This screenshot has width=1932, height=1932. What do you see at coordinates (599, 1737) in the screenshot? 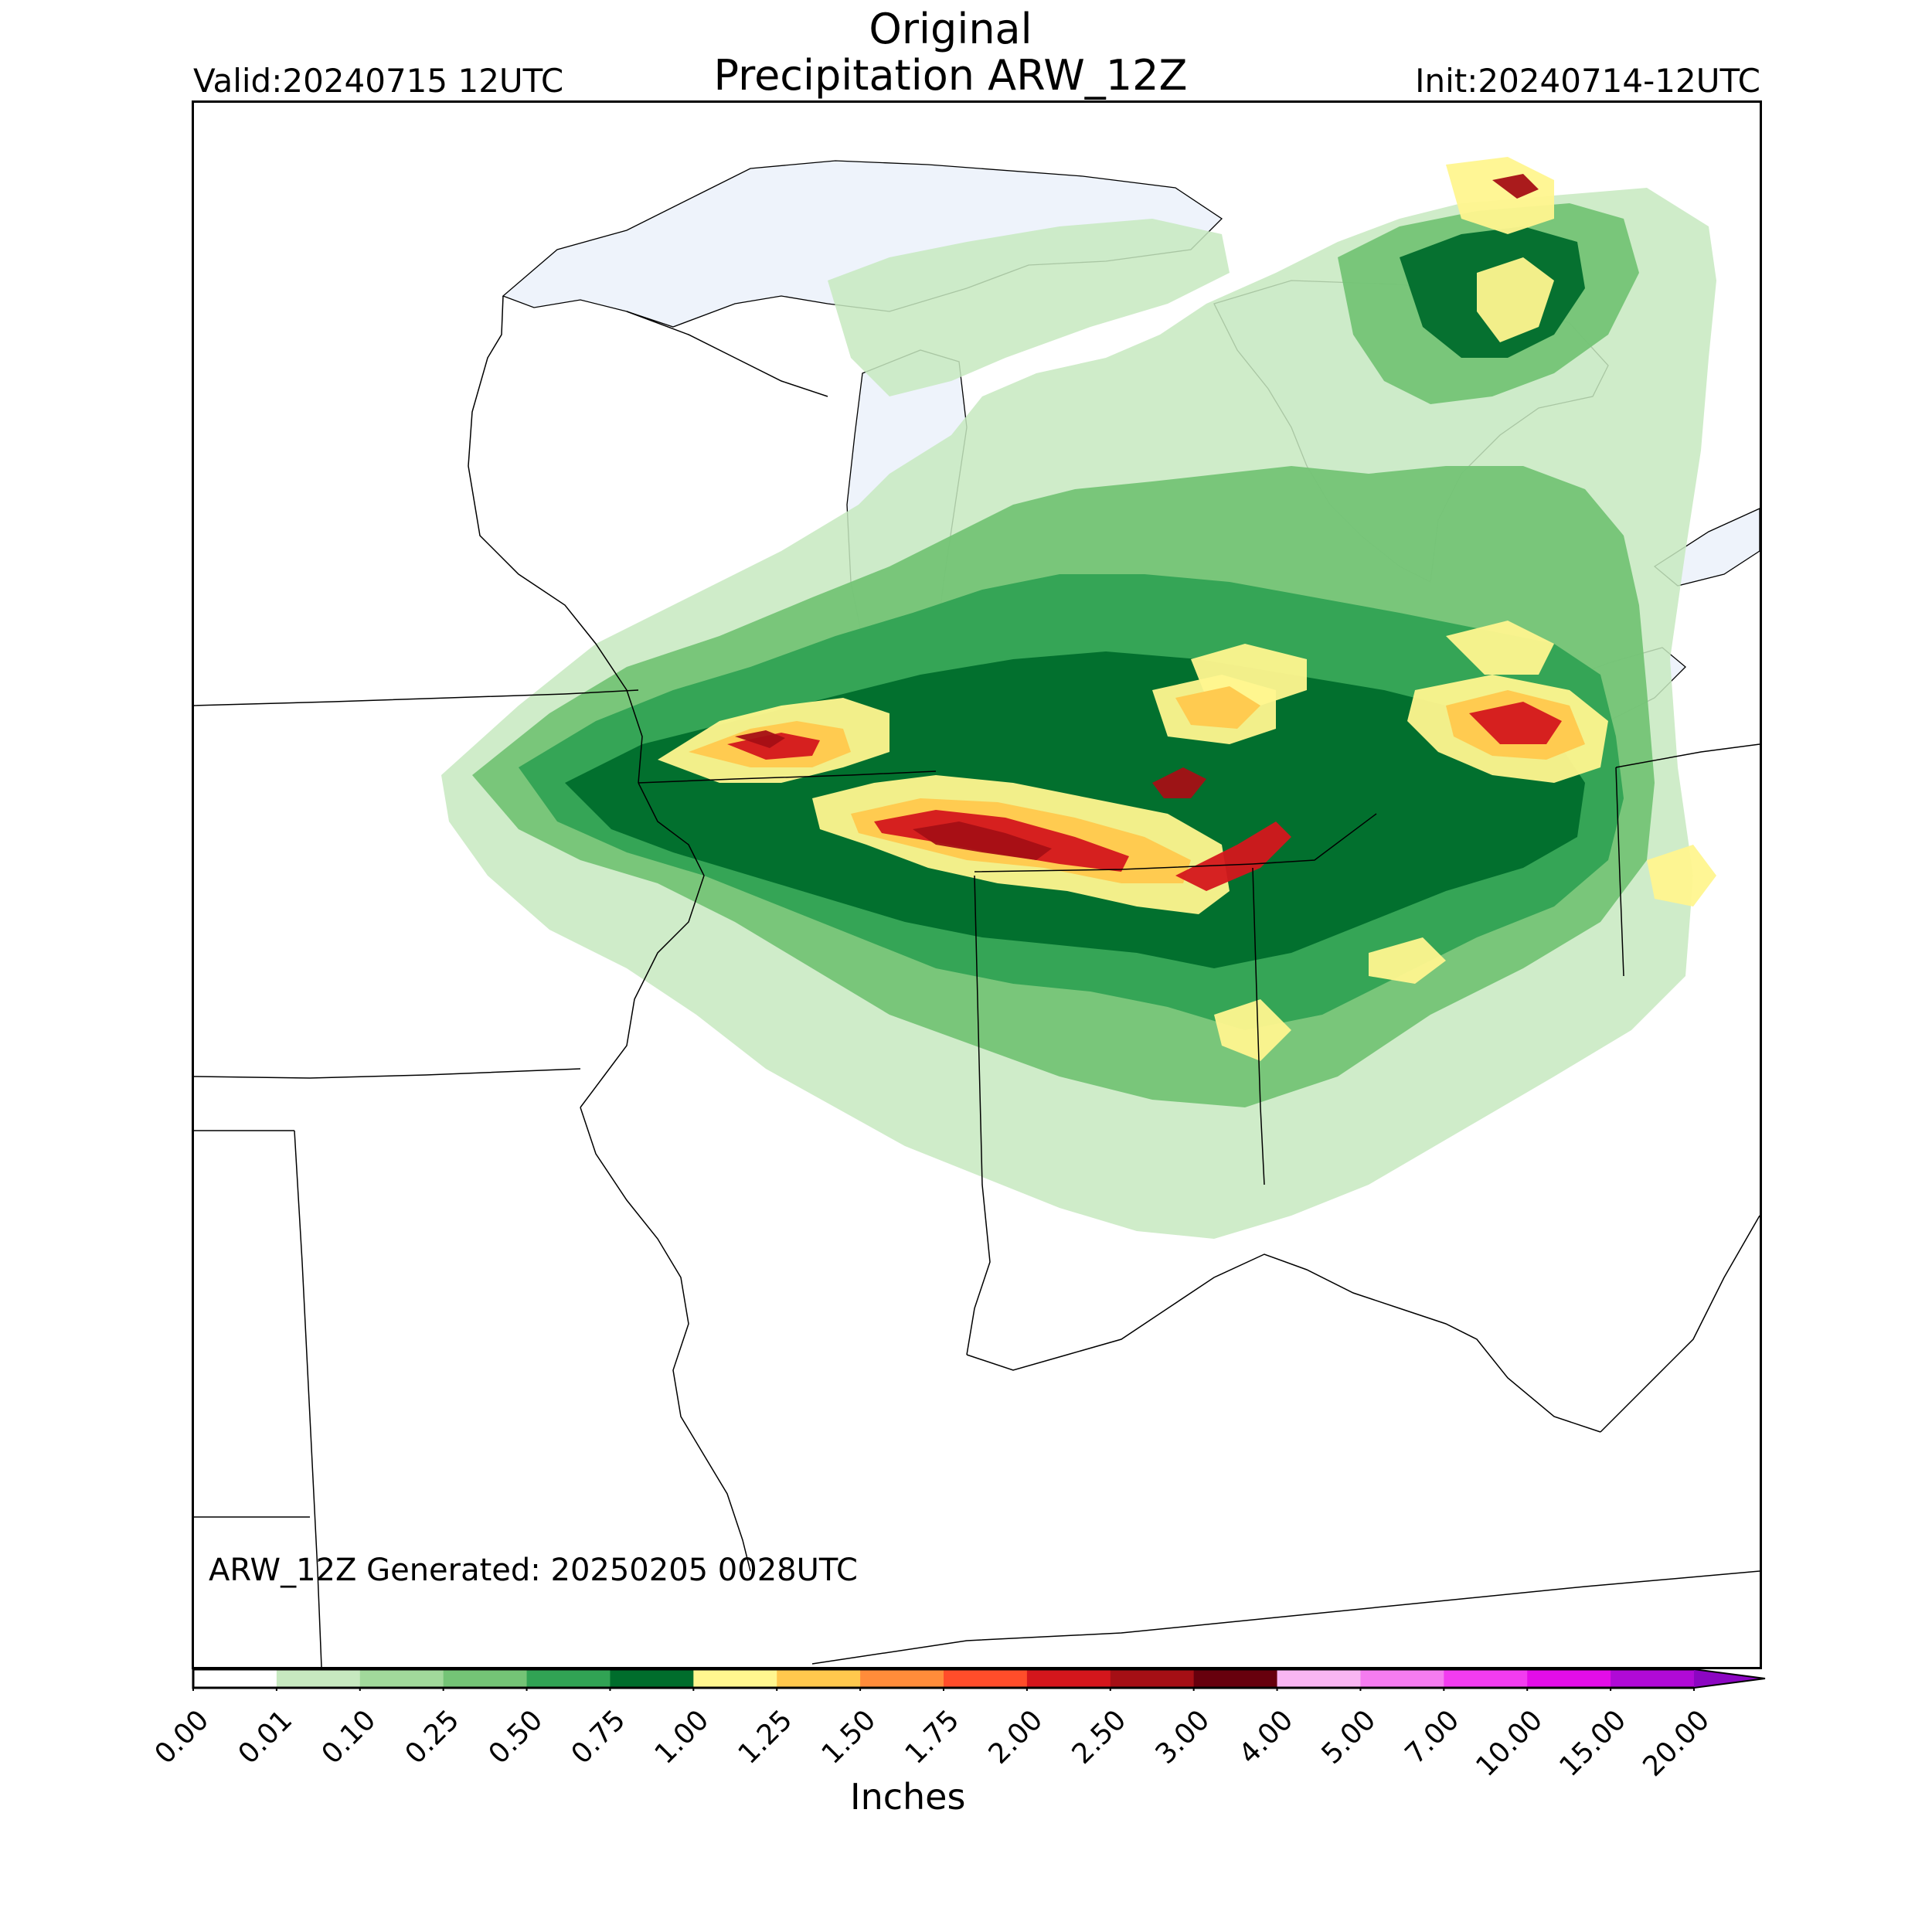
I see `colorbar-tick-label: 0.75` at bounding box center [599, 1737].